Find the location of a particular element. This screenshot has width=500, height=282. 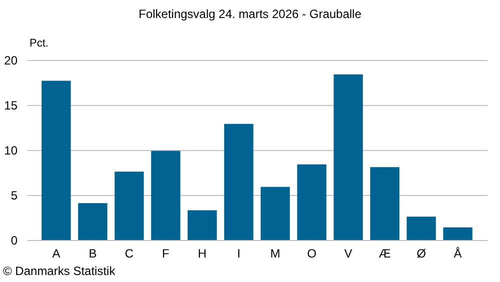

x-tick-label: F is located at coordinates (166, 253).